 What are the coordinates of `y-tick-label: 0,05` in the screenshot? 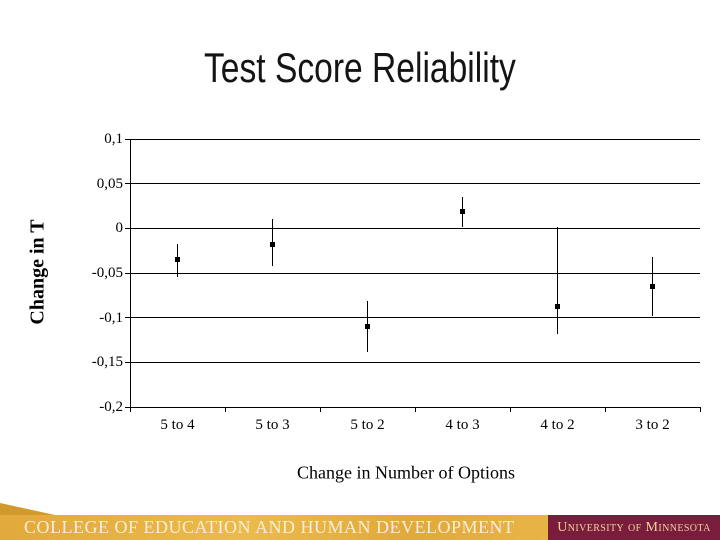 It's located at (109, 183).